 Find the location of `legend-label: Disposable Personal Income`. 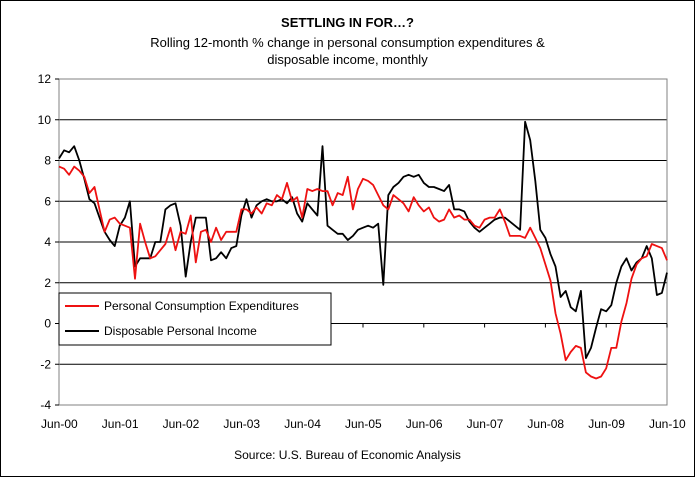

legend-label: Disposable Personal Income is located at coordinates (180, 331).